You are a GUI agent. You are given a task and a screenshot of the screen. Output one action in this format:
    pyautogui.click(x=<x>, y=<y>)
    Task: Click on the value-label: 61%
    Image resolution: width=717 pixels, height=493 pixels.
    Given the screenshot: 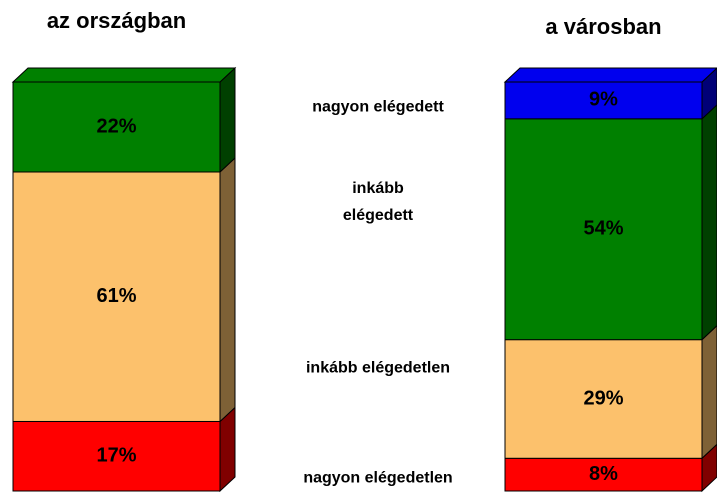 What is the action you would take?
    pyautogui.click(x=116, y=296)
    